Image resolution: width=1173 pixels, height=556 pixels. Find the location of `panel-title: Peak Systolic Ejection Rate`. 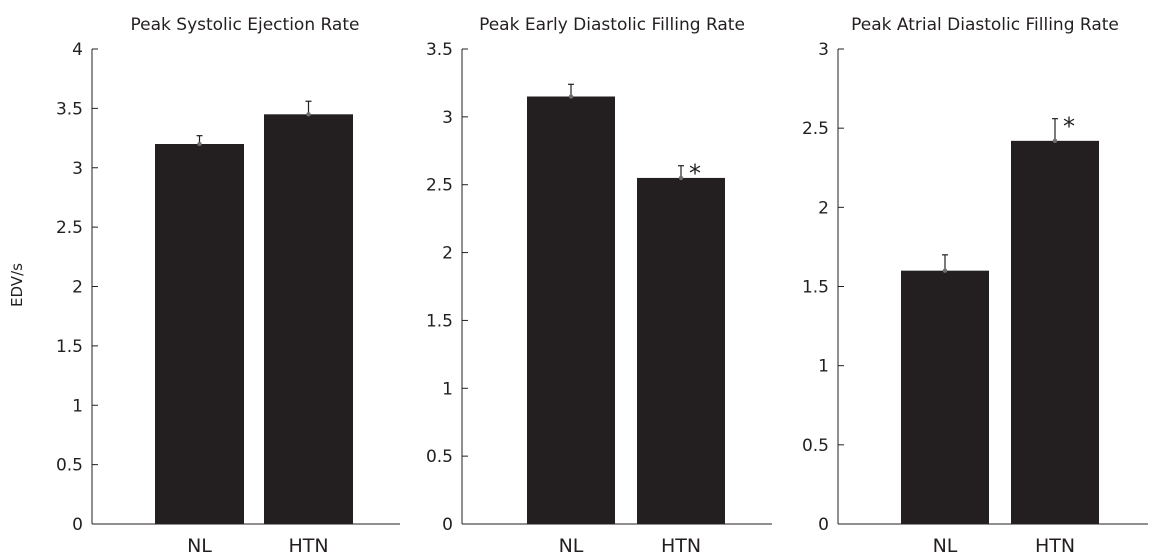

panel-title: Peak Systolic Ejection Rate is located at coordinates (245, 25).